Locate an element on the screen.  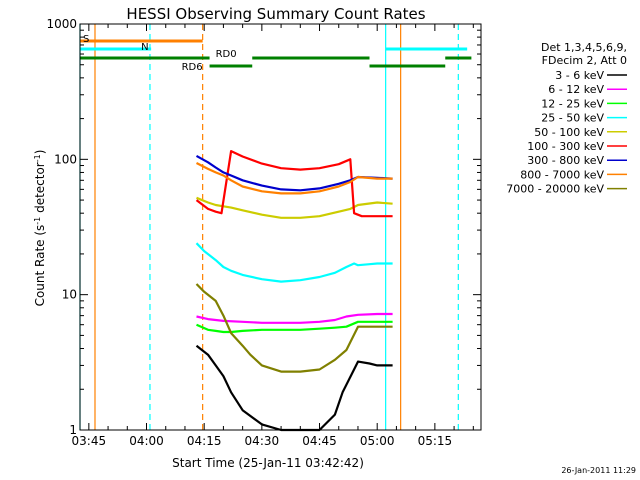
x-tick-label-3: 04:30 is located at coordinates (262, 441).